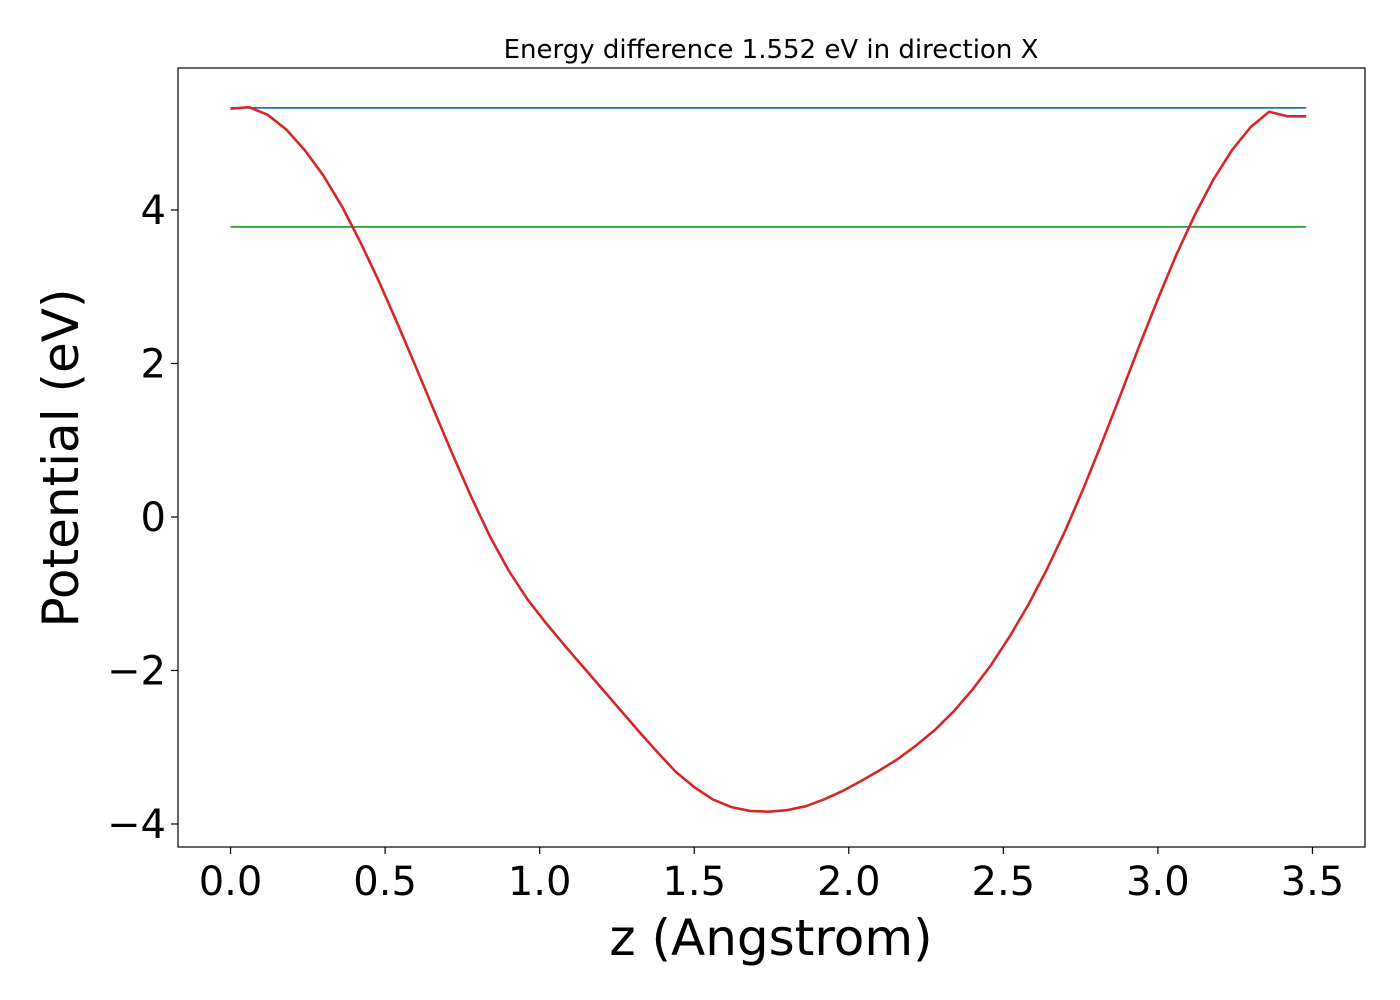  I want to click on x-tick-label: 1.5, so click(694, 882).